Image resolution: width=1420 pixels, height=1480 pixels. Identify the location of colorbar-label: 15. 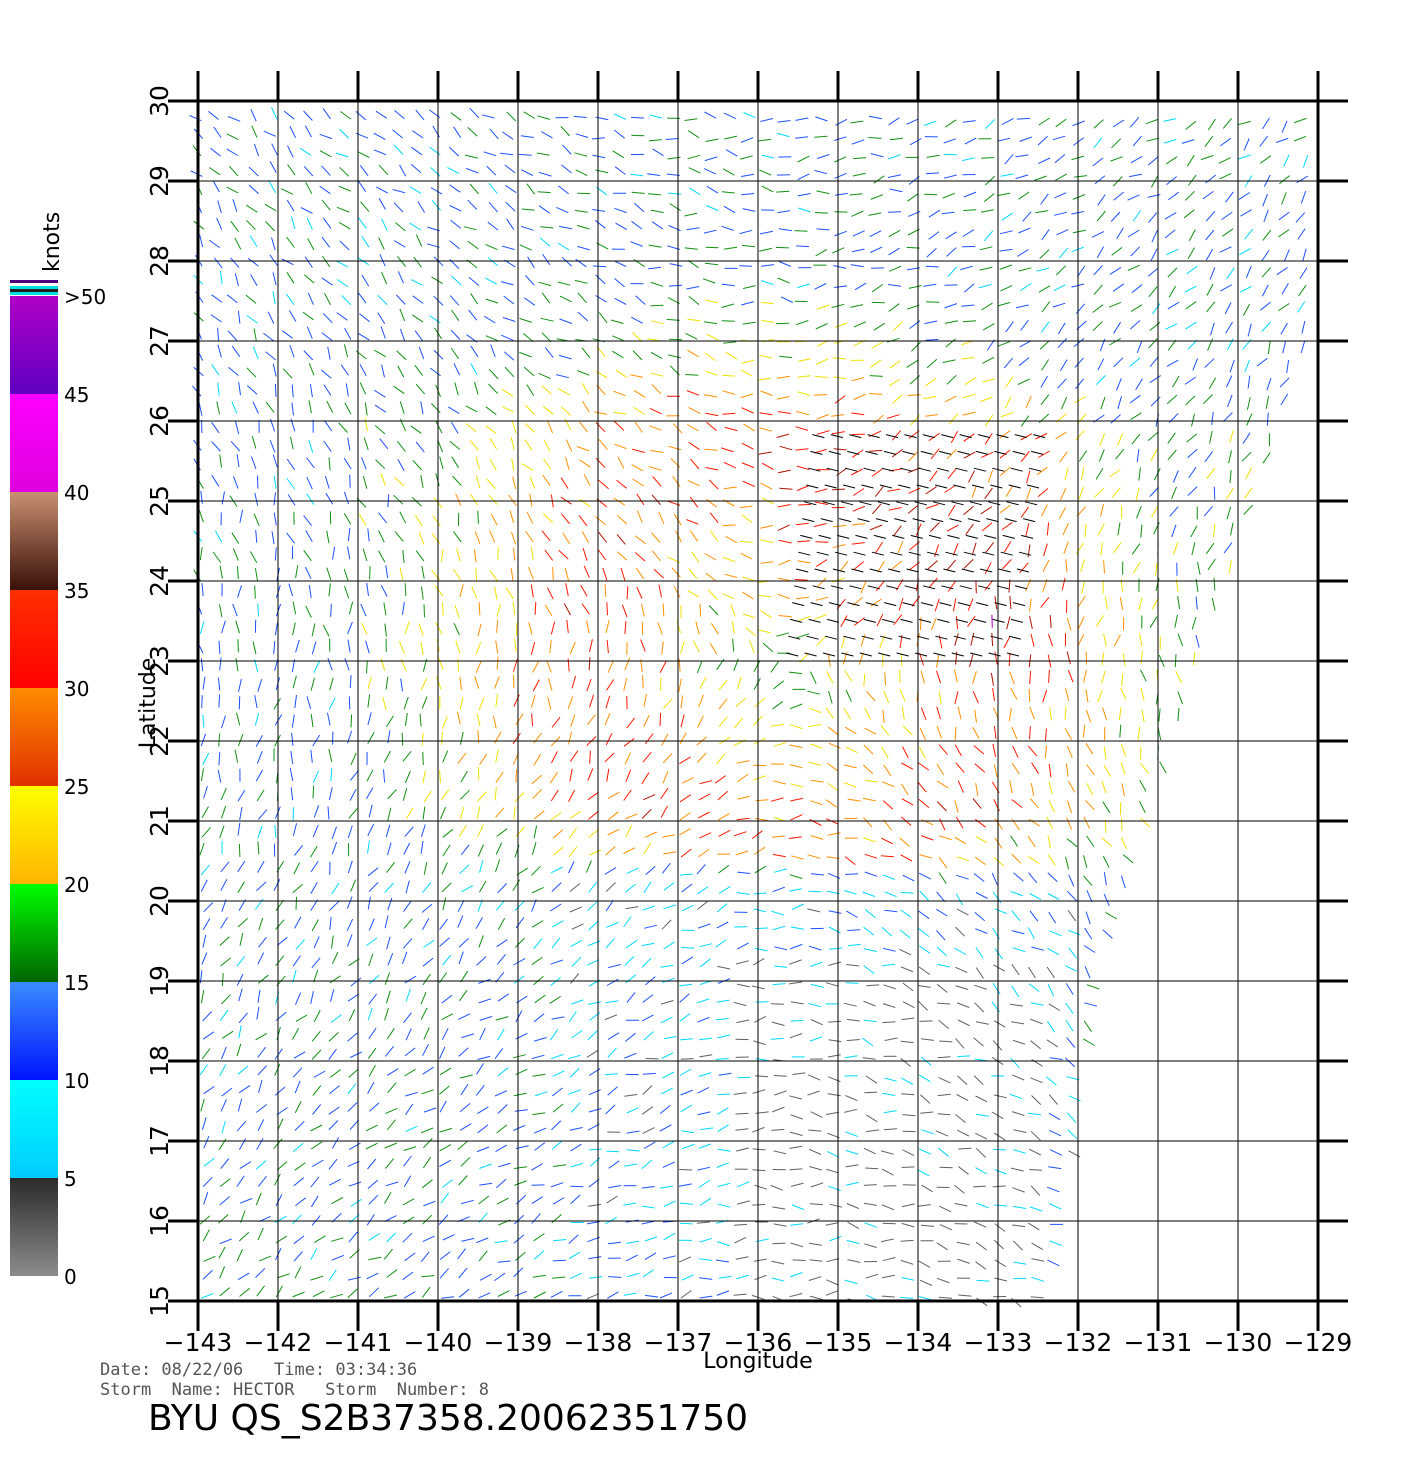
(76, 983).